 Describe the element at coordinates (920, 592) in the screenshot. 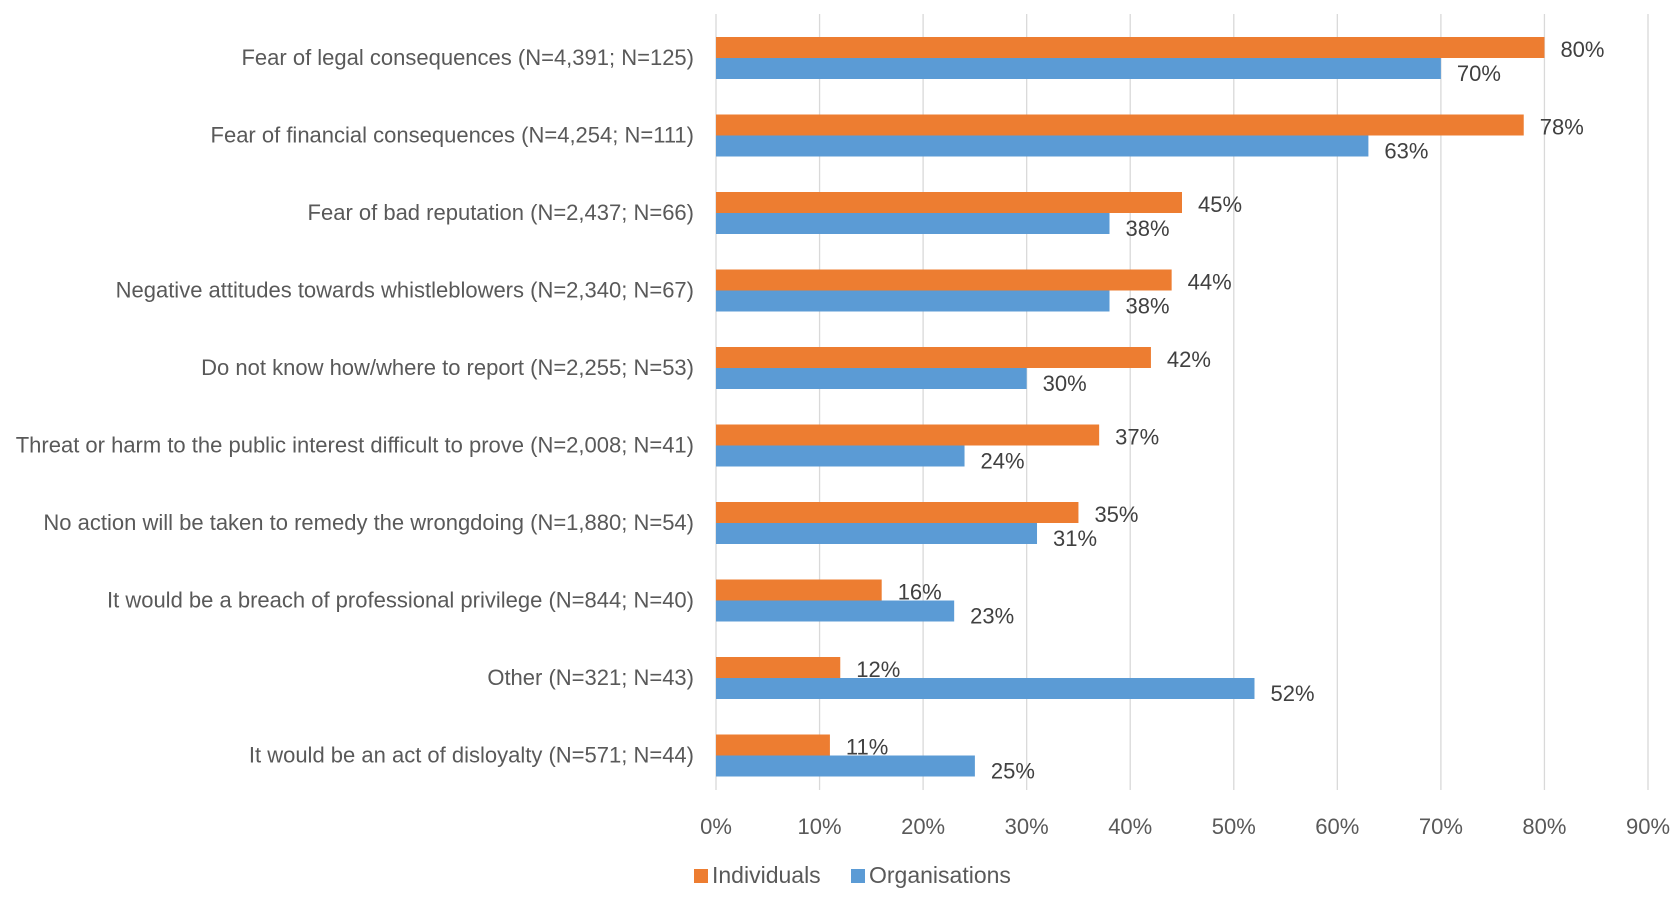

I see `data-label-individuals: 16%` at that location.